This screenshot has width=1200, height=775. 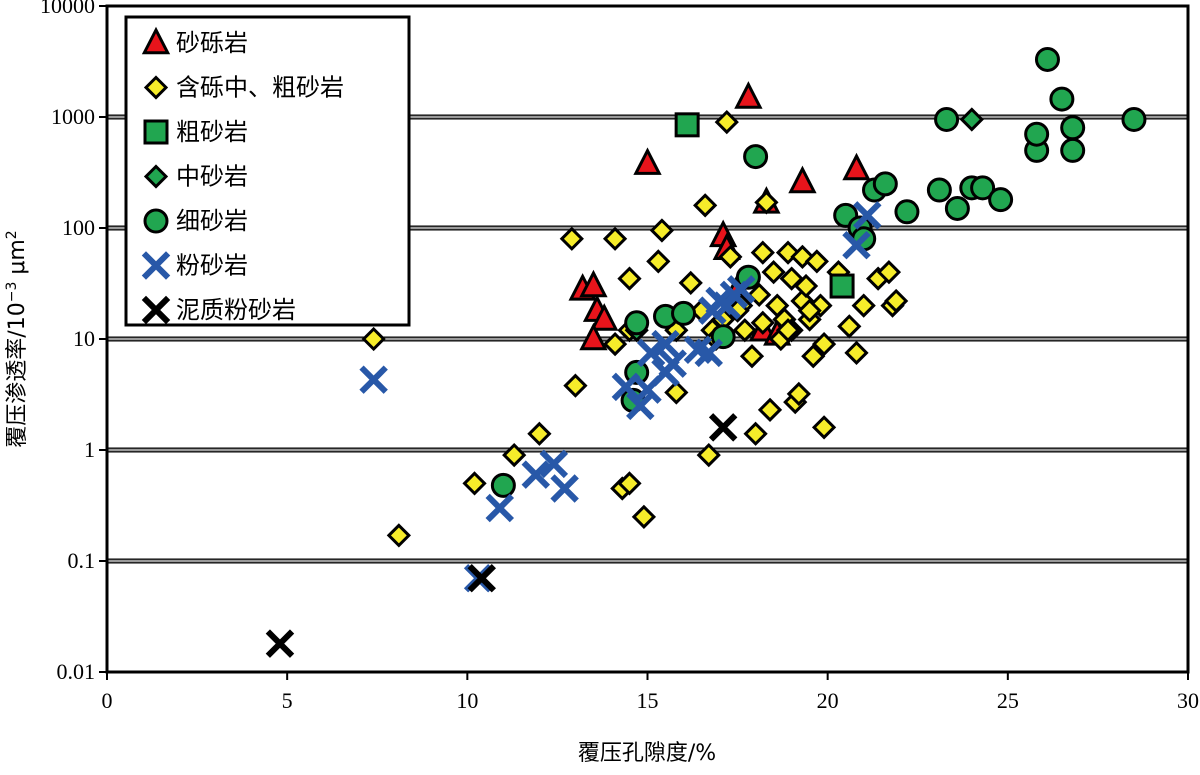 What do you see at coordinates (89, 449) in the screenshot?
I see `y-tick-label: 1` at bounding box center [89, 449].